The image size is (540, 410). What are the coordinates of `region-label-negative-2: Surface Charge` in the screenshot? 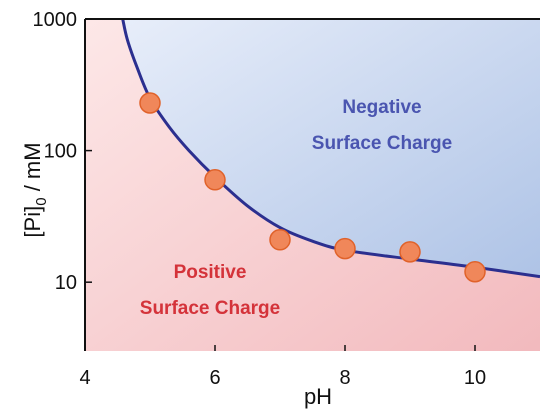 It's located at (382, 143).